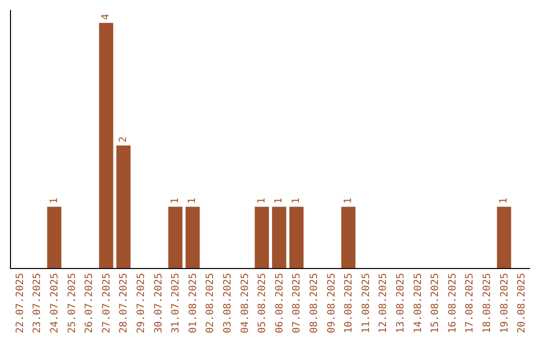 The image size is (540, 340). I want to click on x-tick-label: 03.08.2025, so click(228, 303).